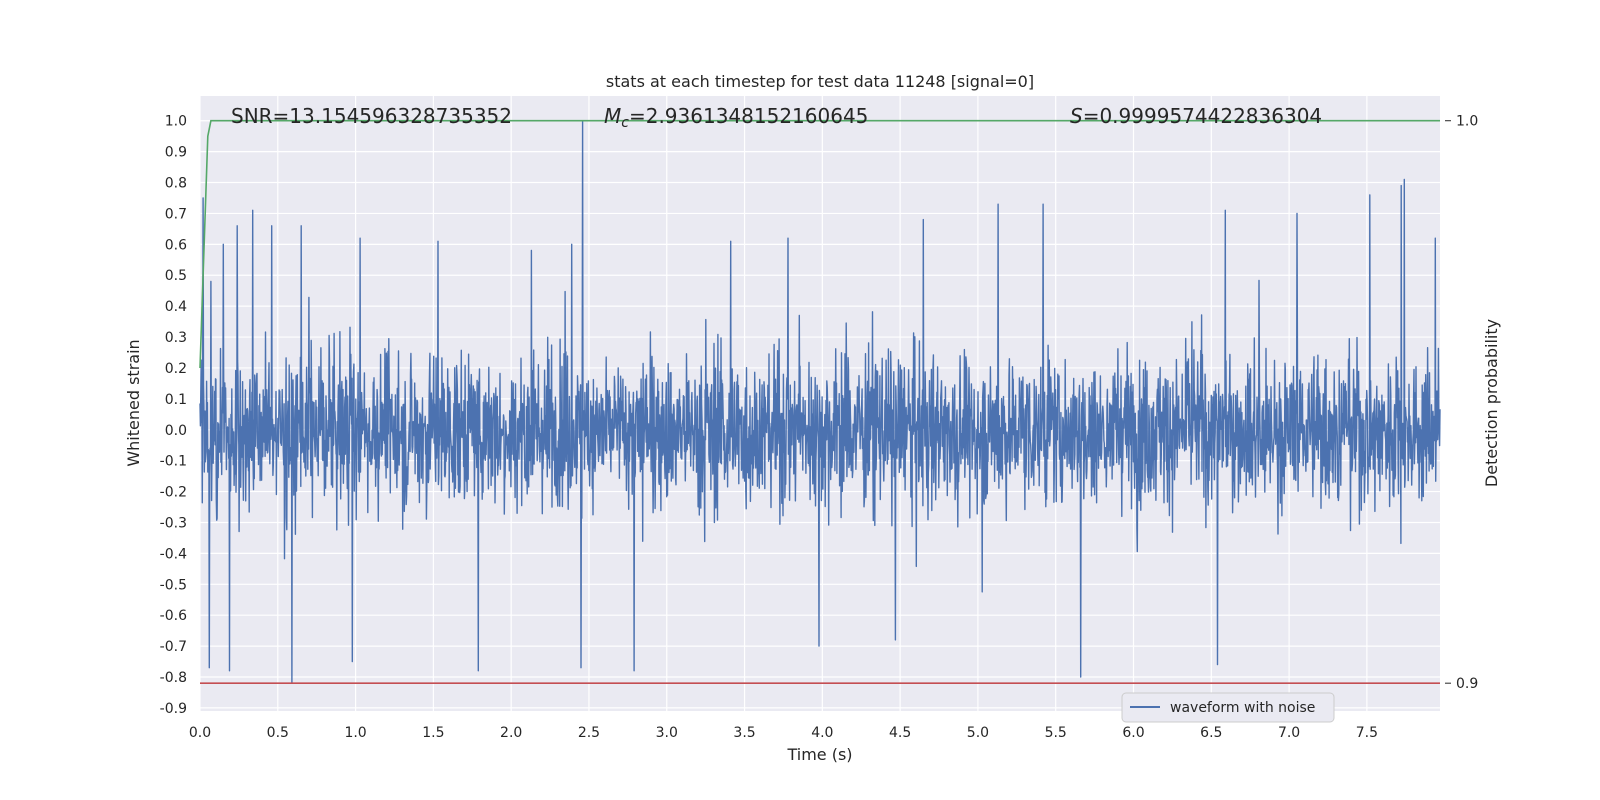 The width and height of the screenshot is (1600, 800). I want to click on y-tick-label: 0.2, so click(176, 369).